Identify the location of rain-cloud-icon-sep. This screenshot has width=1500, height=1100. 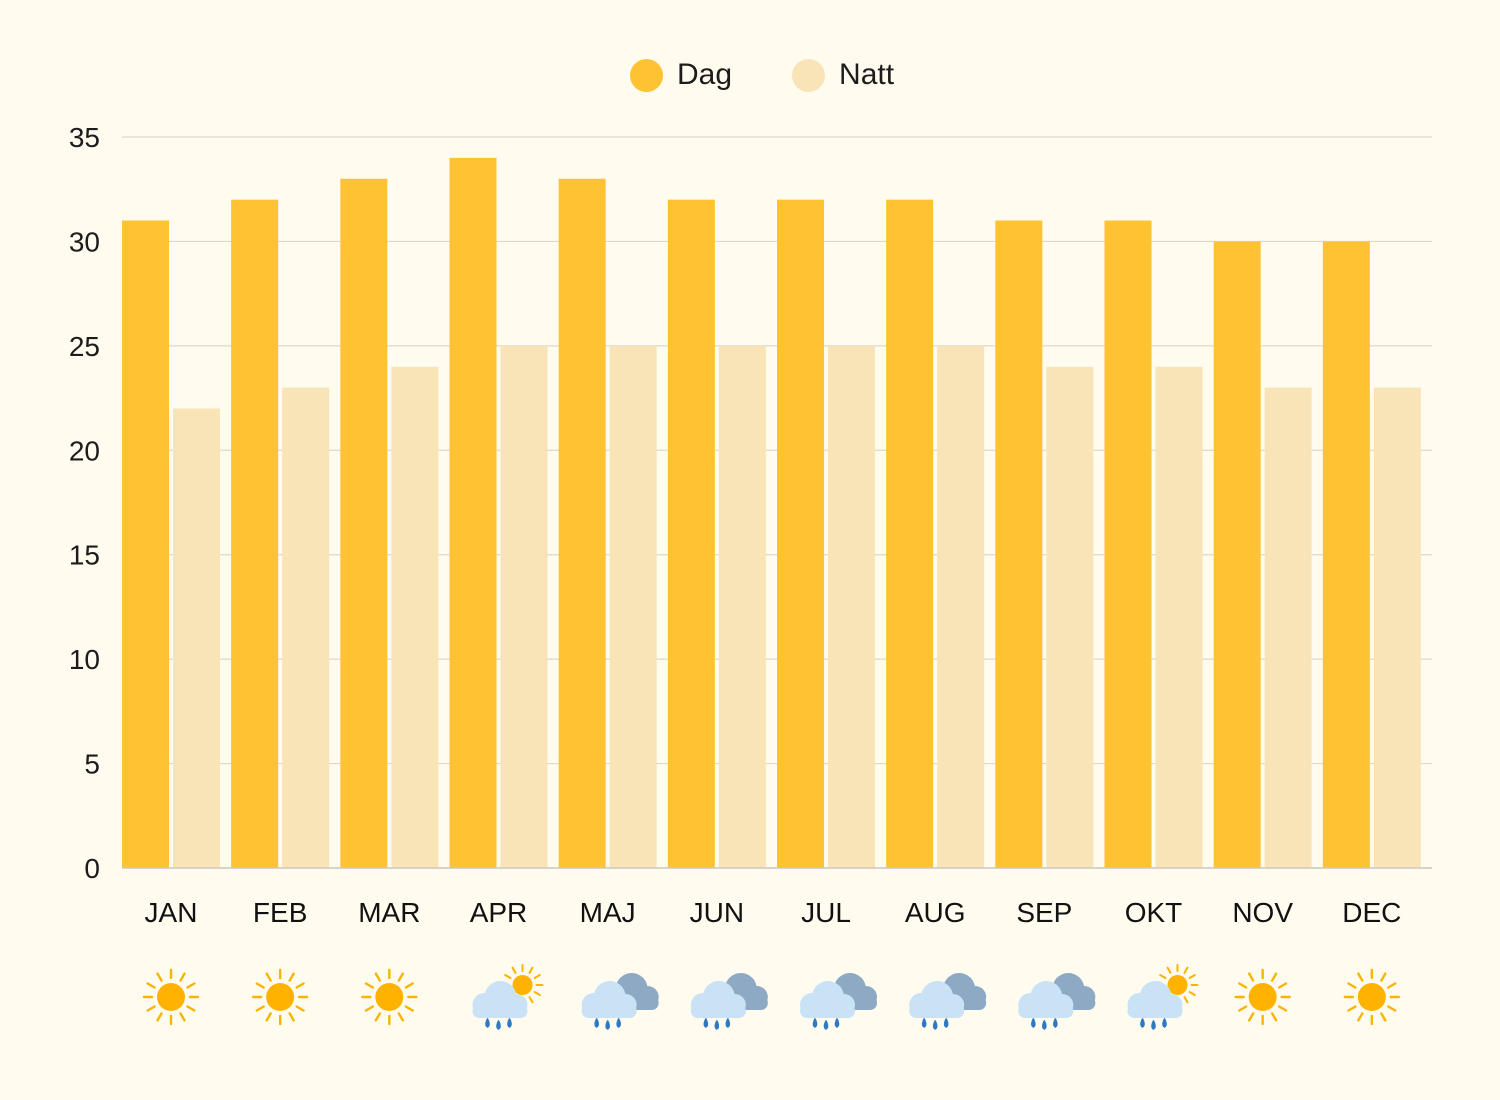
(1057, 1001).